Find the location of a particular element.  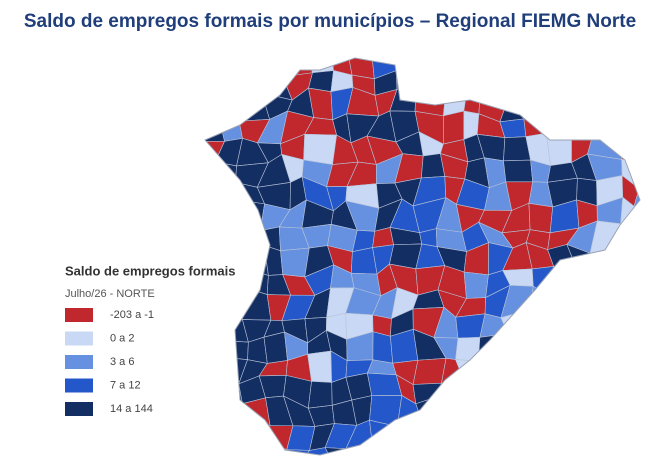

legend: -203 a -1 0 a 2 3 a 6 7 a 12 14 a 144 is located at coordinates (109, 362).